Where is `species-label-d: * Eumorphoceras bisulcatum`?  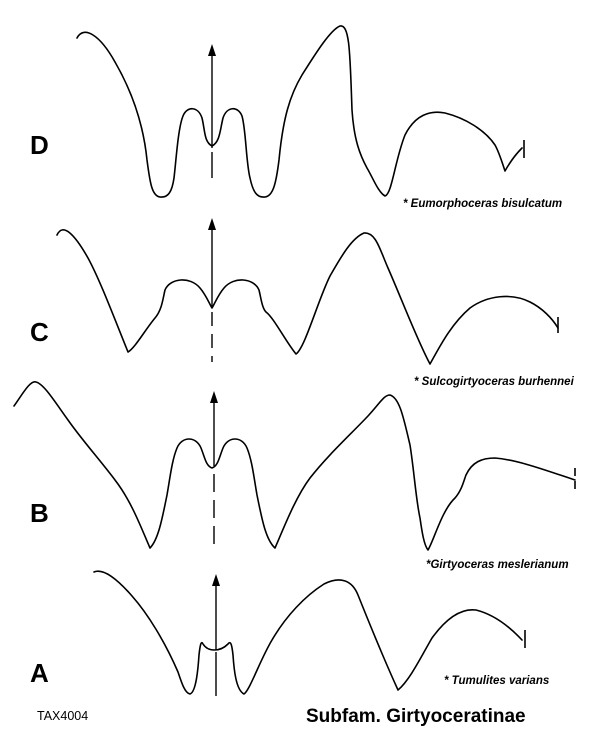 species-label-d: * Eumorphoceras bisulcatum is located at coordinates (482, 204).